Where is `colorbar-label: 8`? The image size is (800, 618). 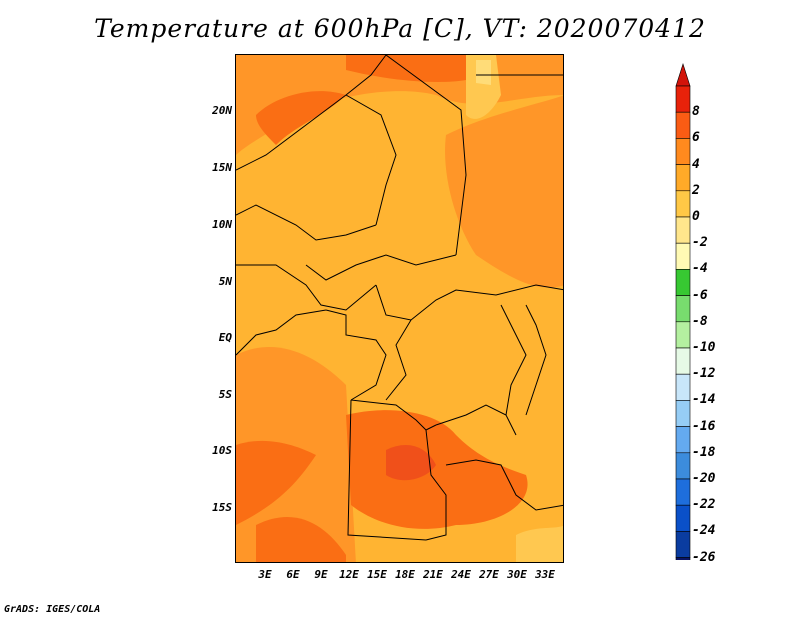 colorbar-label: 8 is located at coordinates (696, 112).